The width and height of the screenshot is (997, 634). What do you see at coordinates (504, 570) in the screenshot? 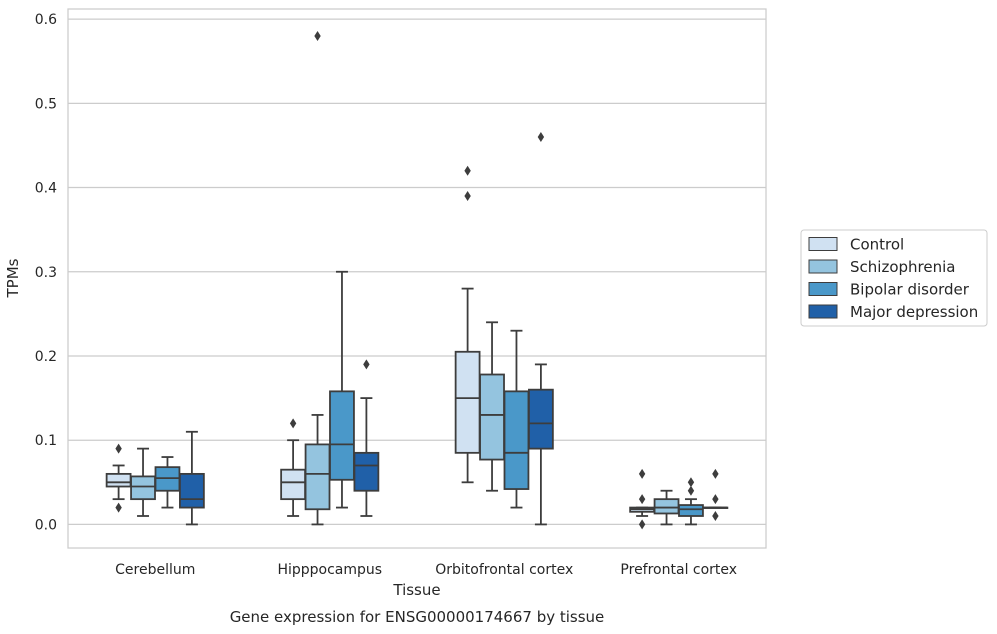
I see `x-tick-label: Orbitofrontal cortex` at bounding box center [504, 570].